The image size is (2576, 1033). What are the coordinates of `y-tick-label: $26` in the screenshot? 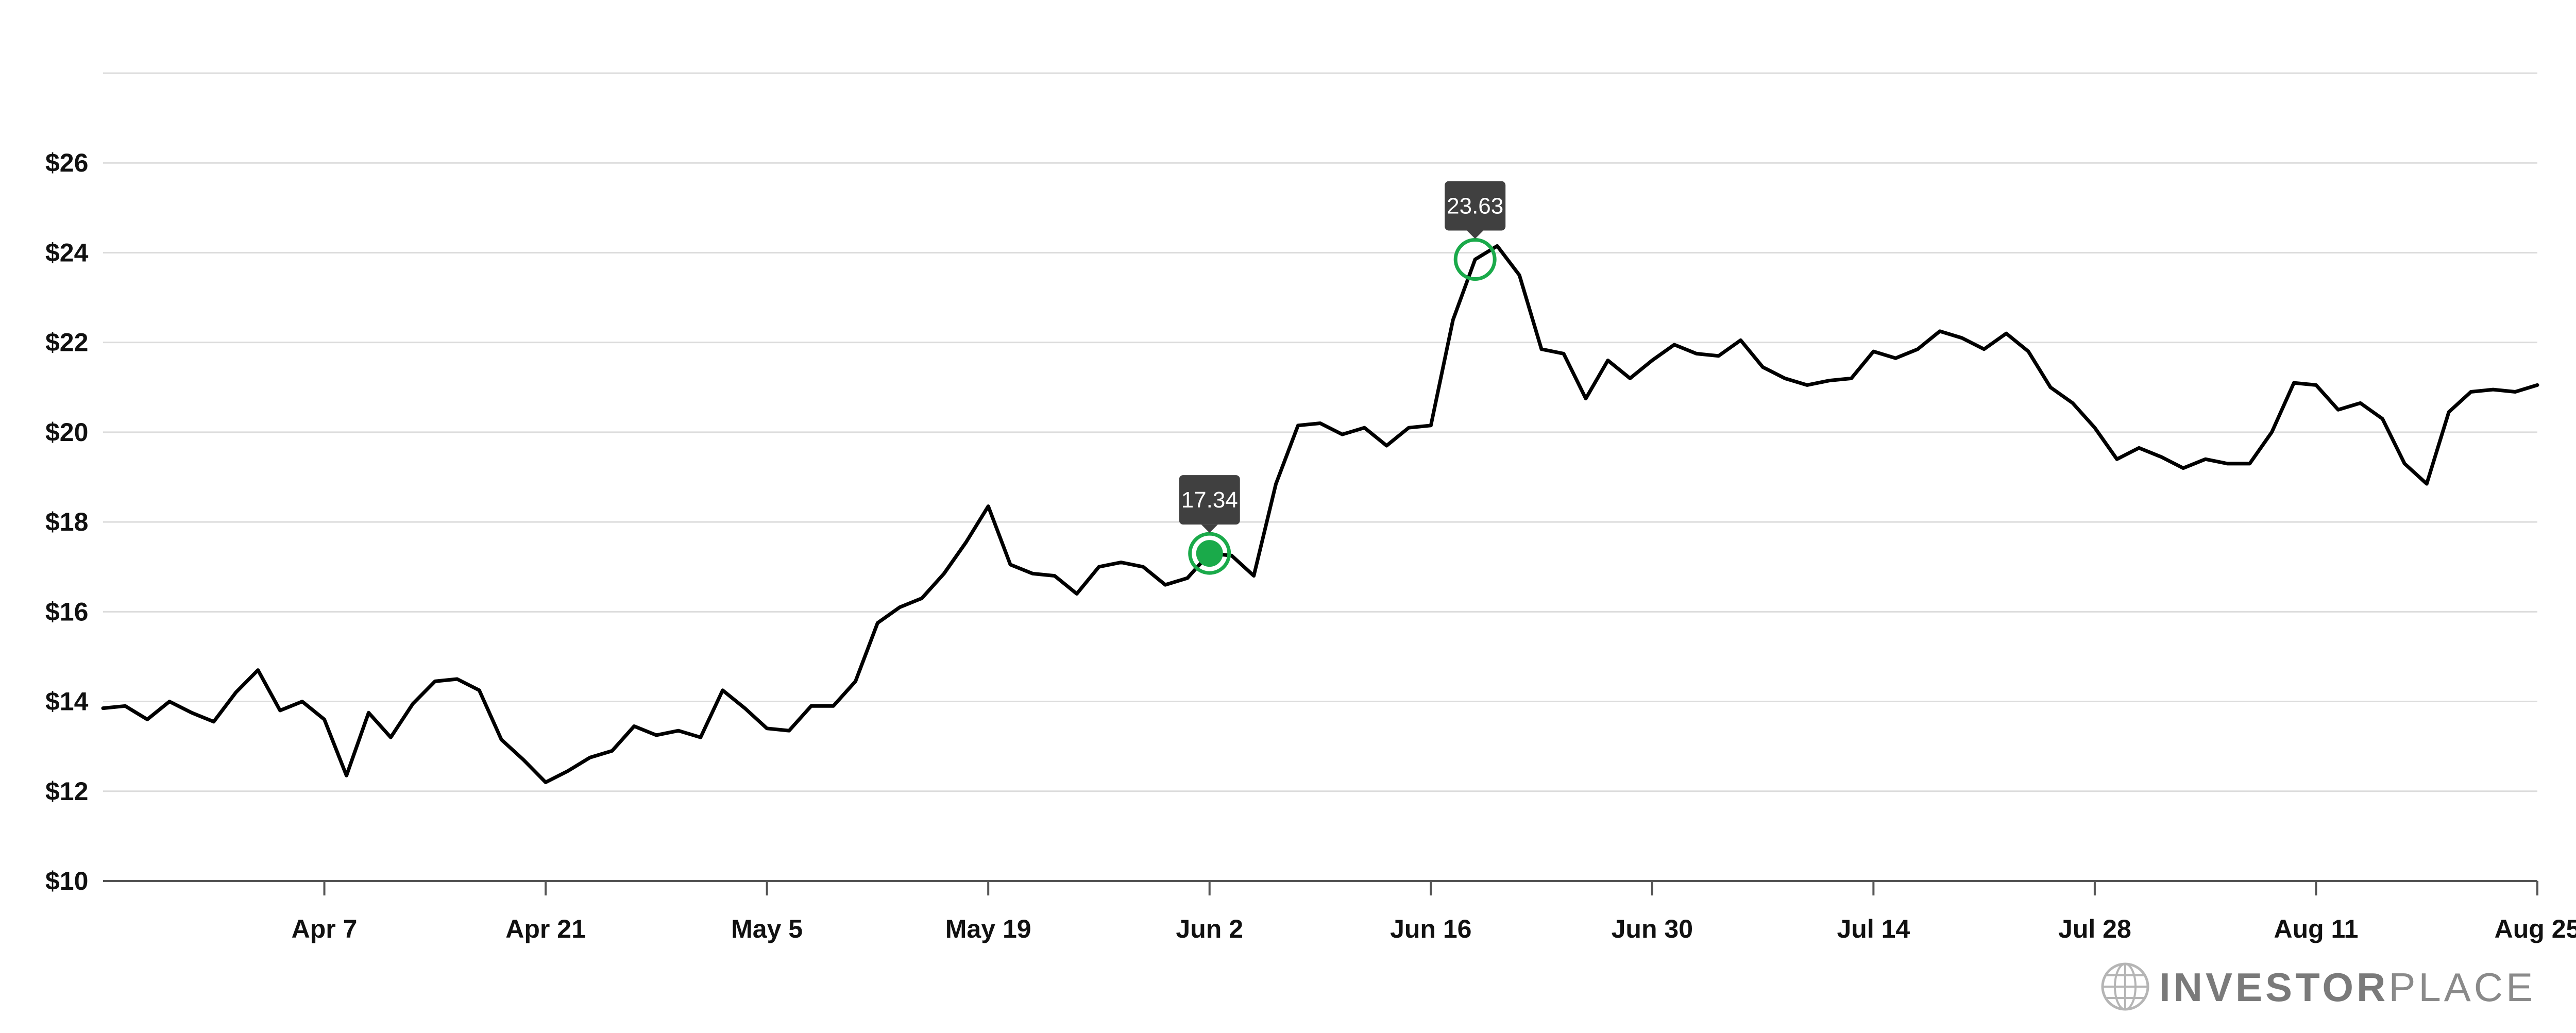 It's located at (66, 163).